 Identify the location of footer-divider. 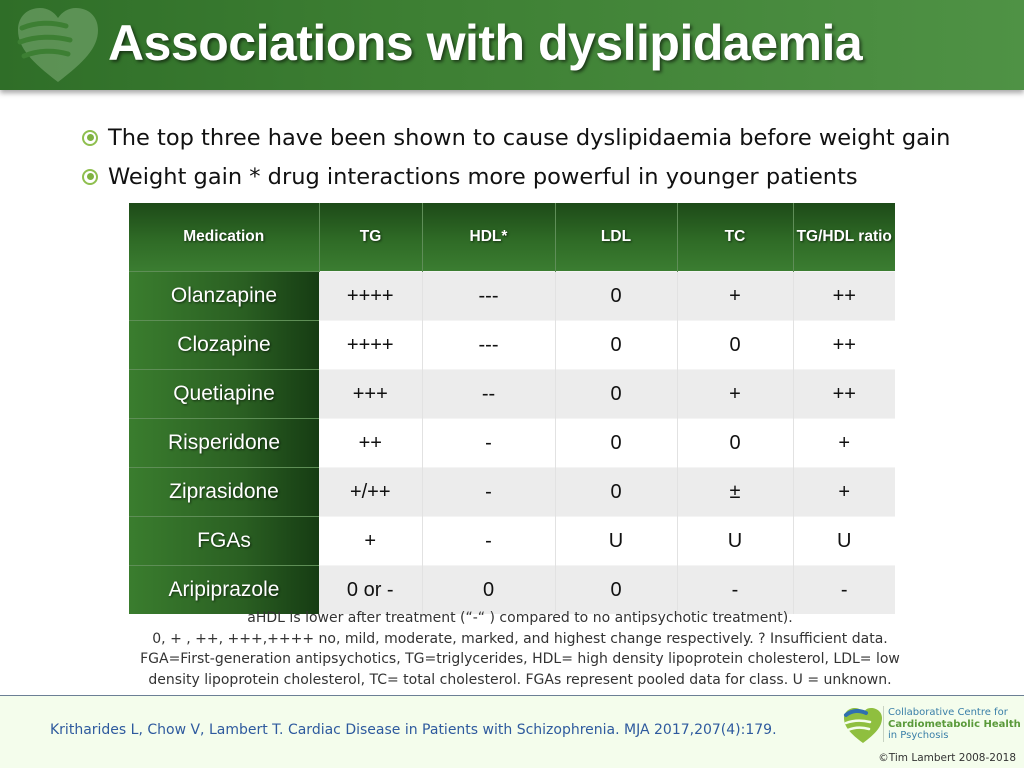
(512, 695).